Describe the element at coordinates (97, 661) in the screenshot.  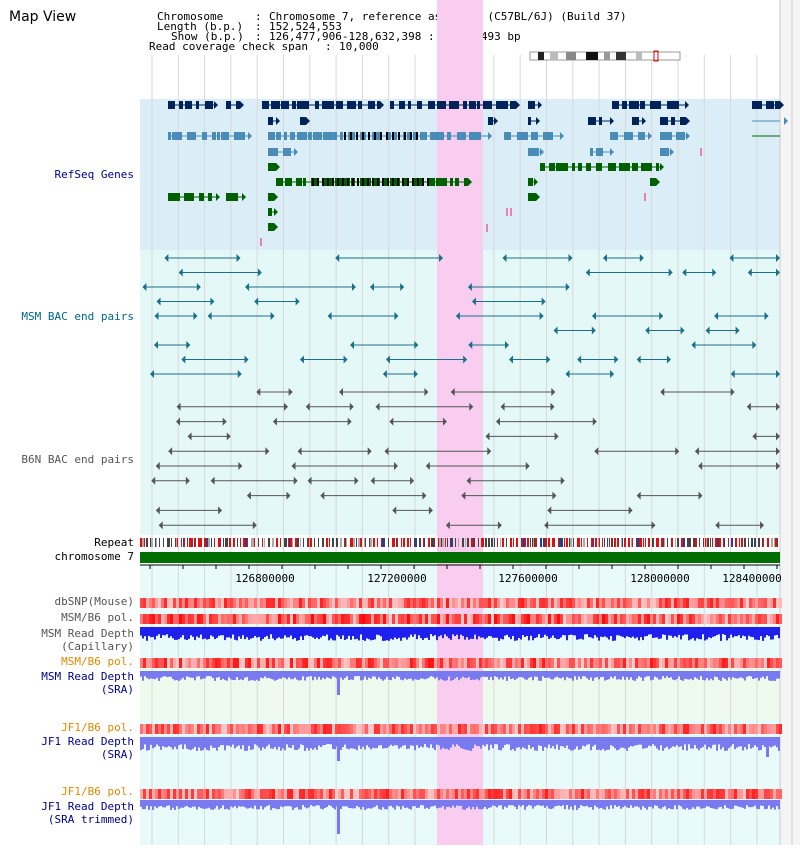
I see `track-label-msm-b6-pol-2: MSM/B6 pol.` at that location.